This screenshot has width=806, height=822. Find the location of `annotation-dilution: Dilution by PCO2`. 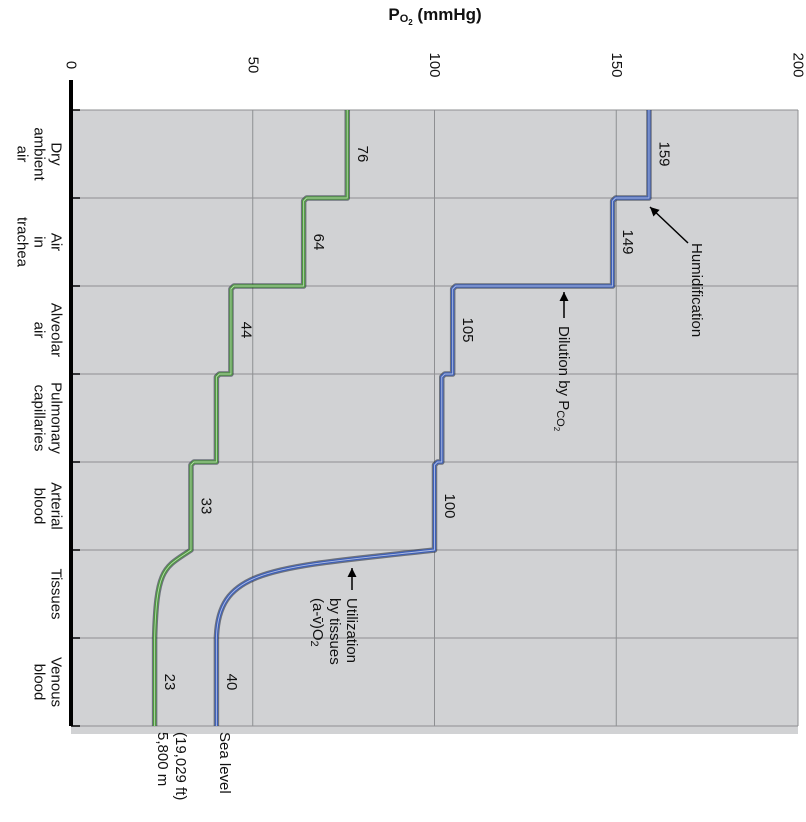

annotation-dilution: Dilution by PCO2 is located at coordinates (563, 379).